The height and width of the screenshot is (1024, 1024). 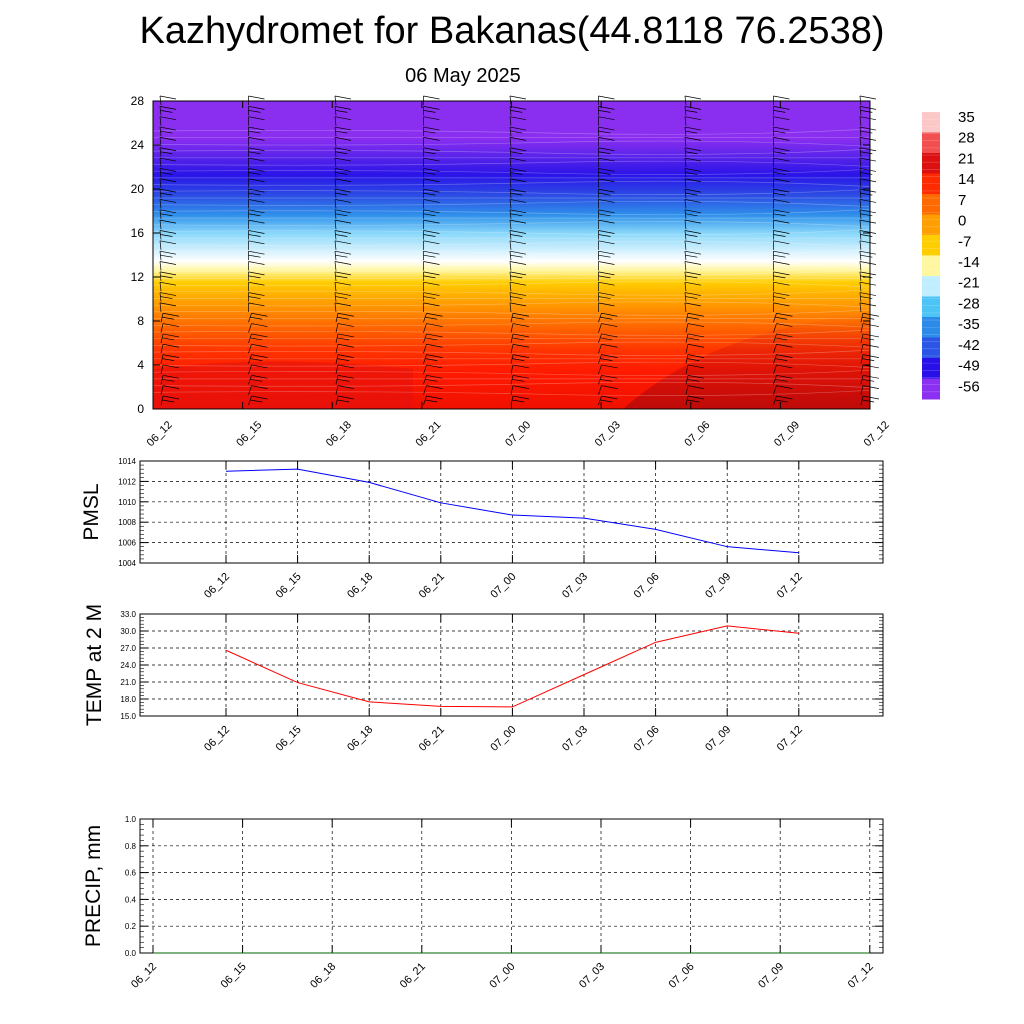 What do you see at coordinates (962, 221) in the screenshot?
I see `colorbar-label: 0` at bounding box center [962, 221].